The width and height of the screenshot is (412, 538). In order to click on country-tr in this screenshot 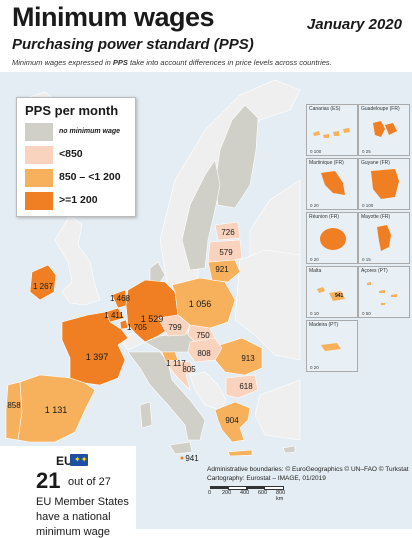, I will do `click(277, 410)`.